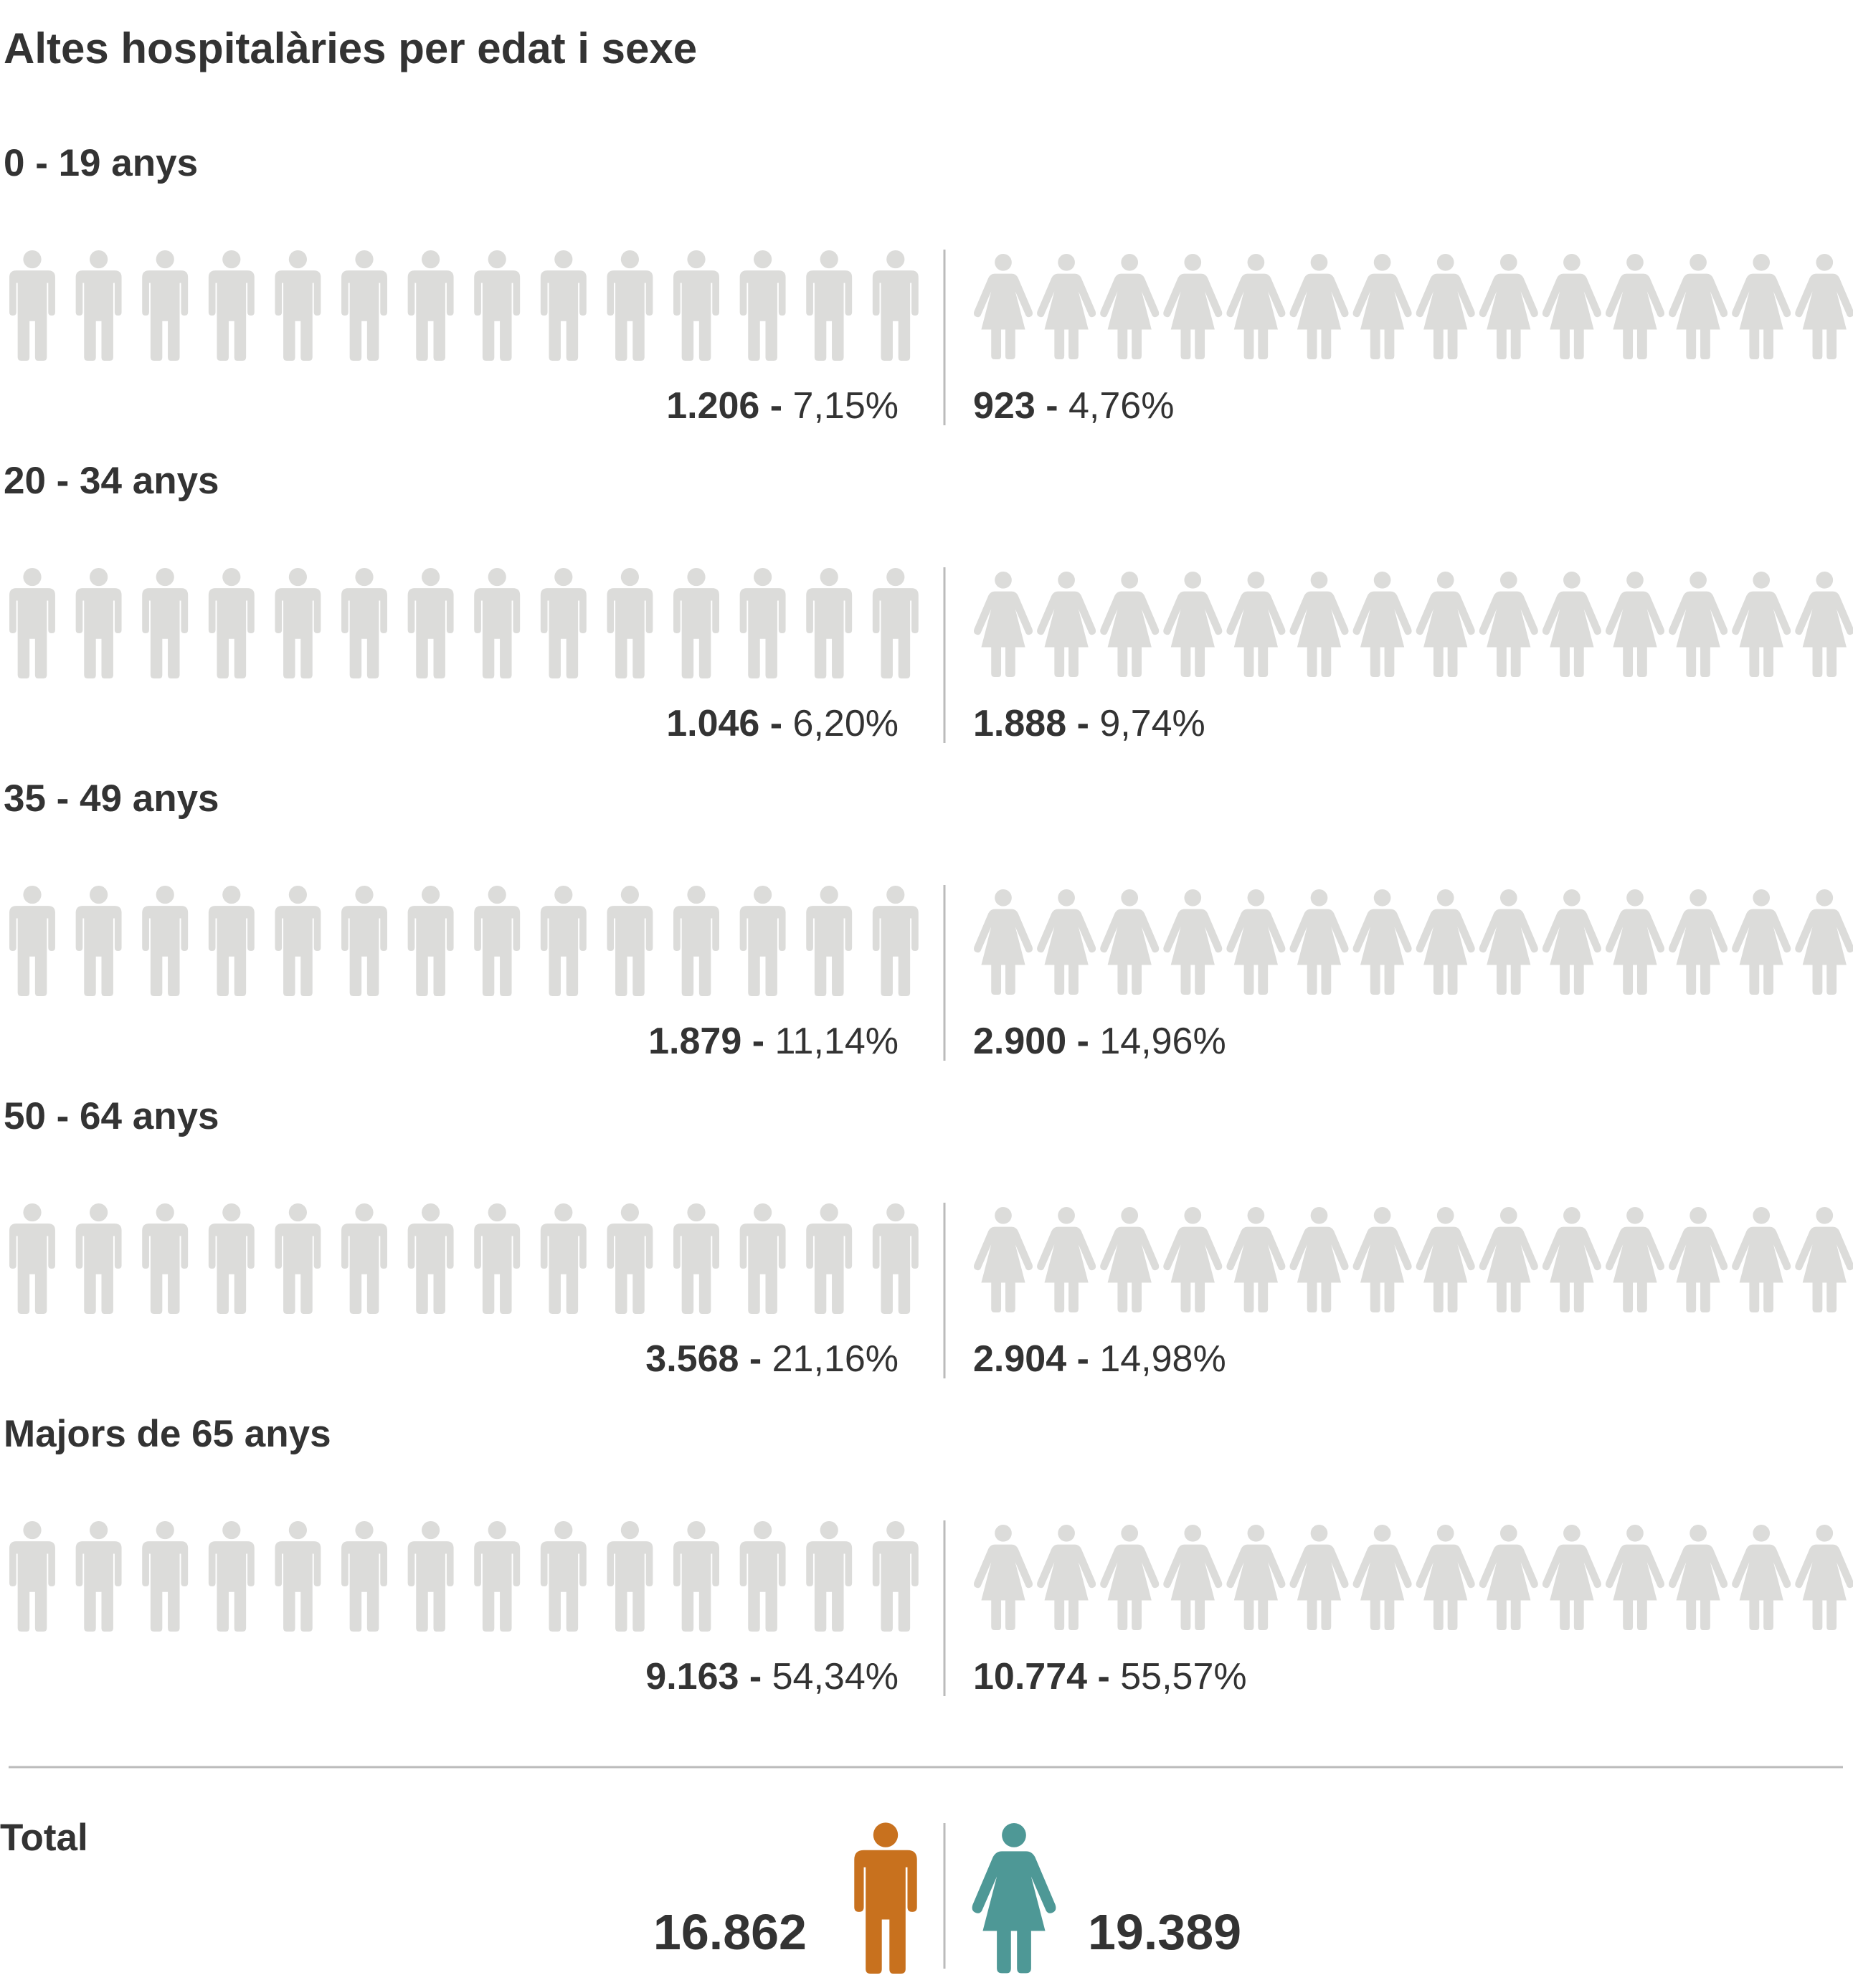 This screenshot has height=1988, width=1853. What do you see at coordinates (44, 1838) in the screenshot?
I see `total-label: Total` at bounding box center [44, 1838].